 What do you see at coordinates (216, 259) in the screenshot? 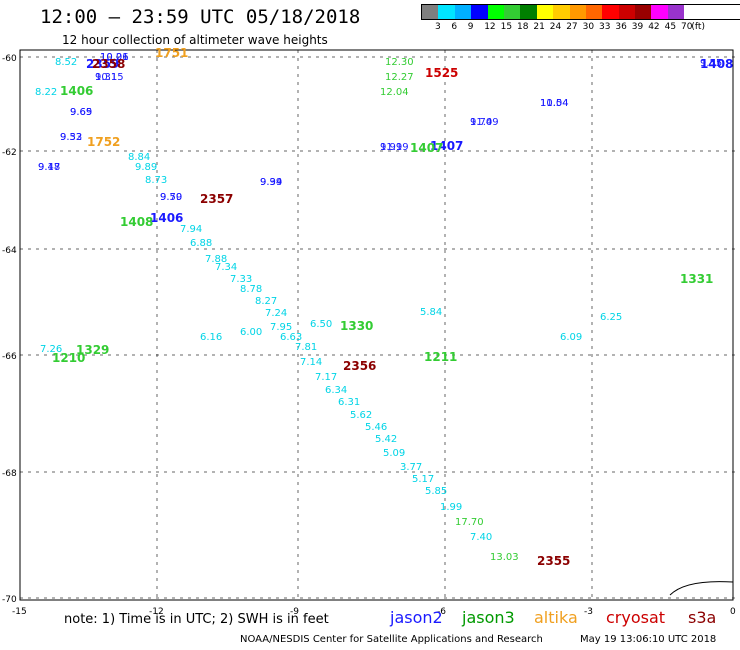
I see `wave-height-label: 7.88` at bounding box center [216, 259].